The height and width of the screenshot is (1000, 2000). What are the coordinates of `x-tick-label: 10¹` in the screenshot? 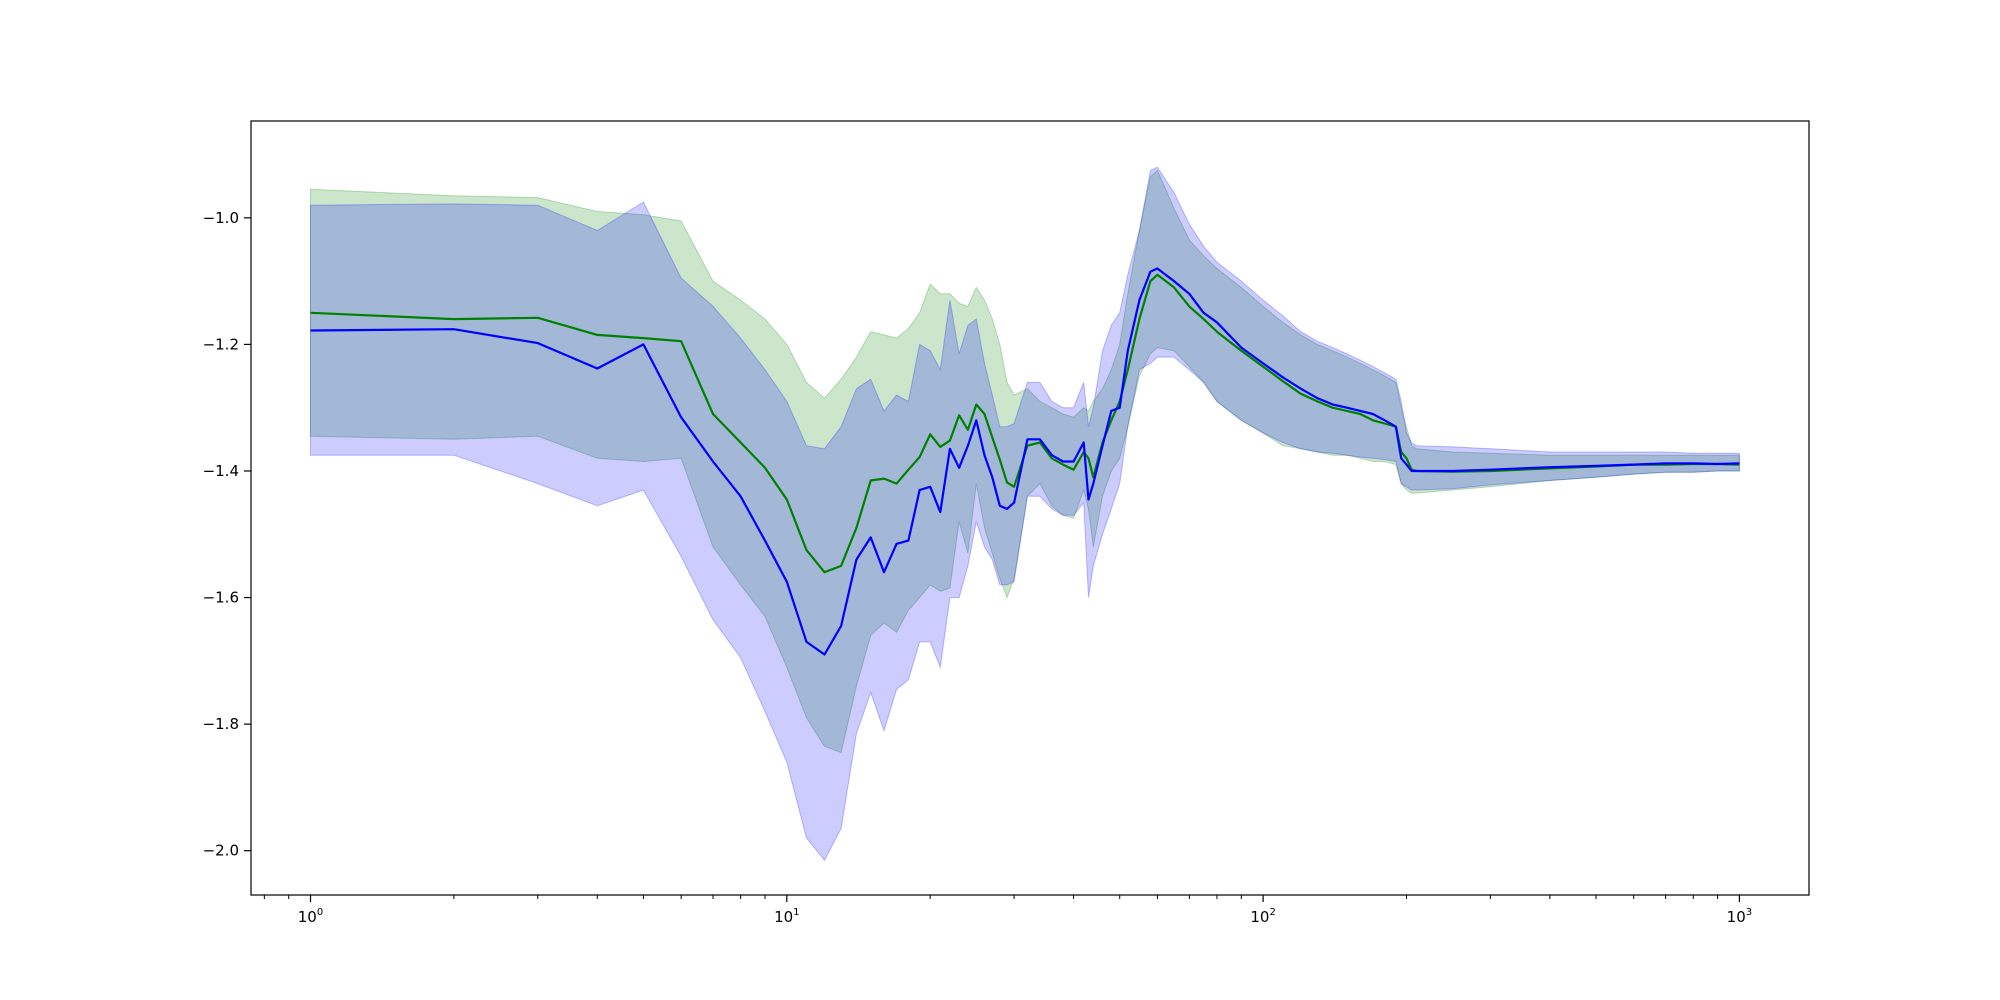 It's located at (786, 916).